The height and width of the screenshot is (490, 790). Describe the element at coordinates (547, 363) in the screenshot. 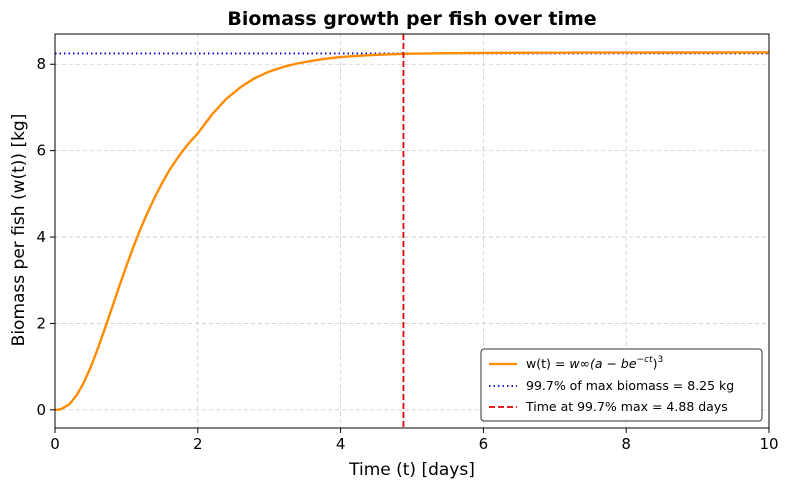

I see `legend-growth-prefix: w(t) =` at that location.